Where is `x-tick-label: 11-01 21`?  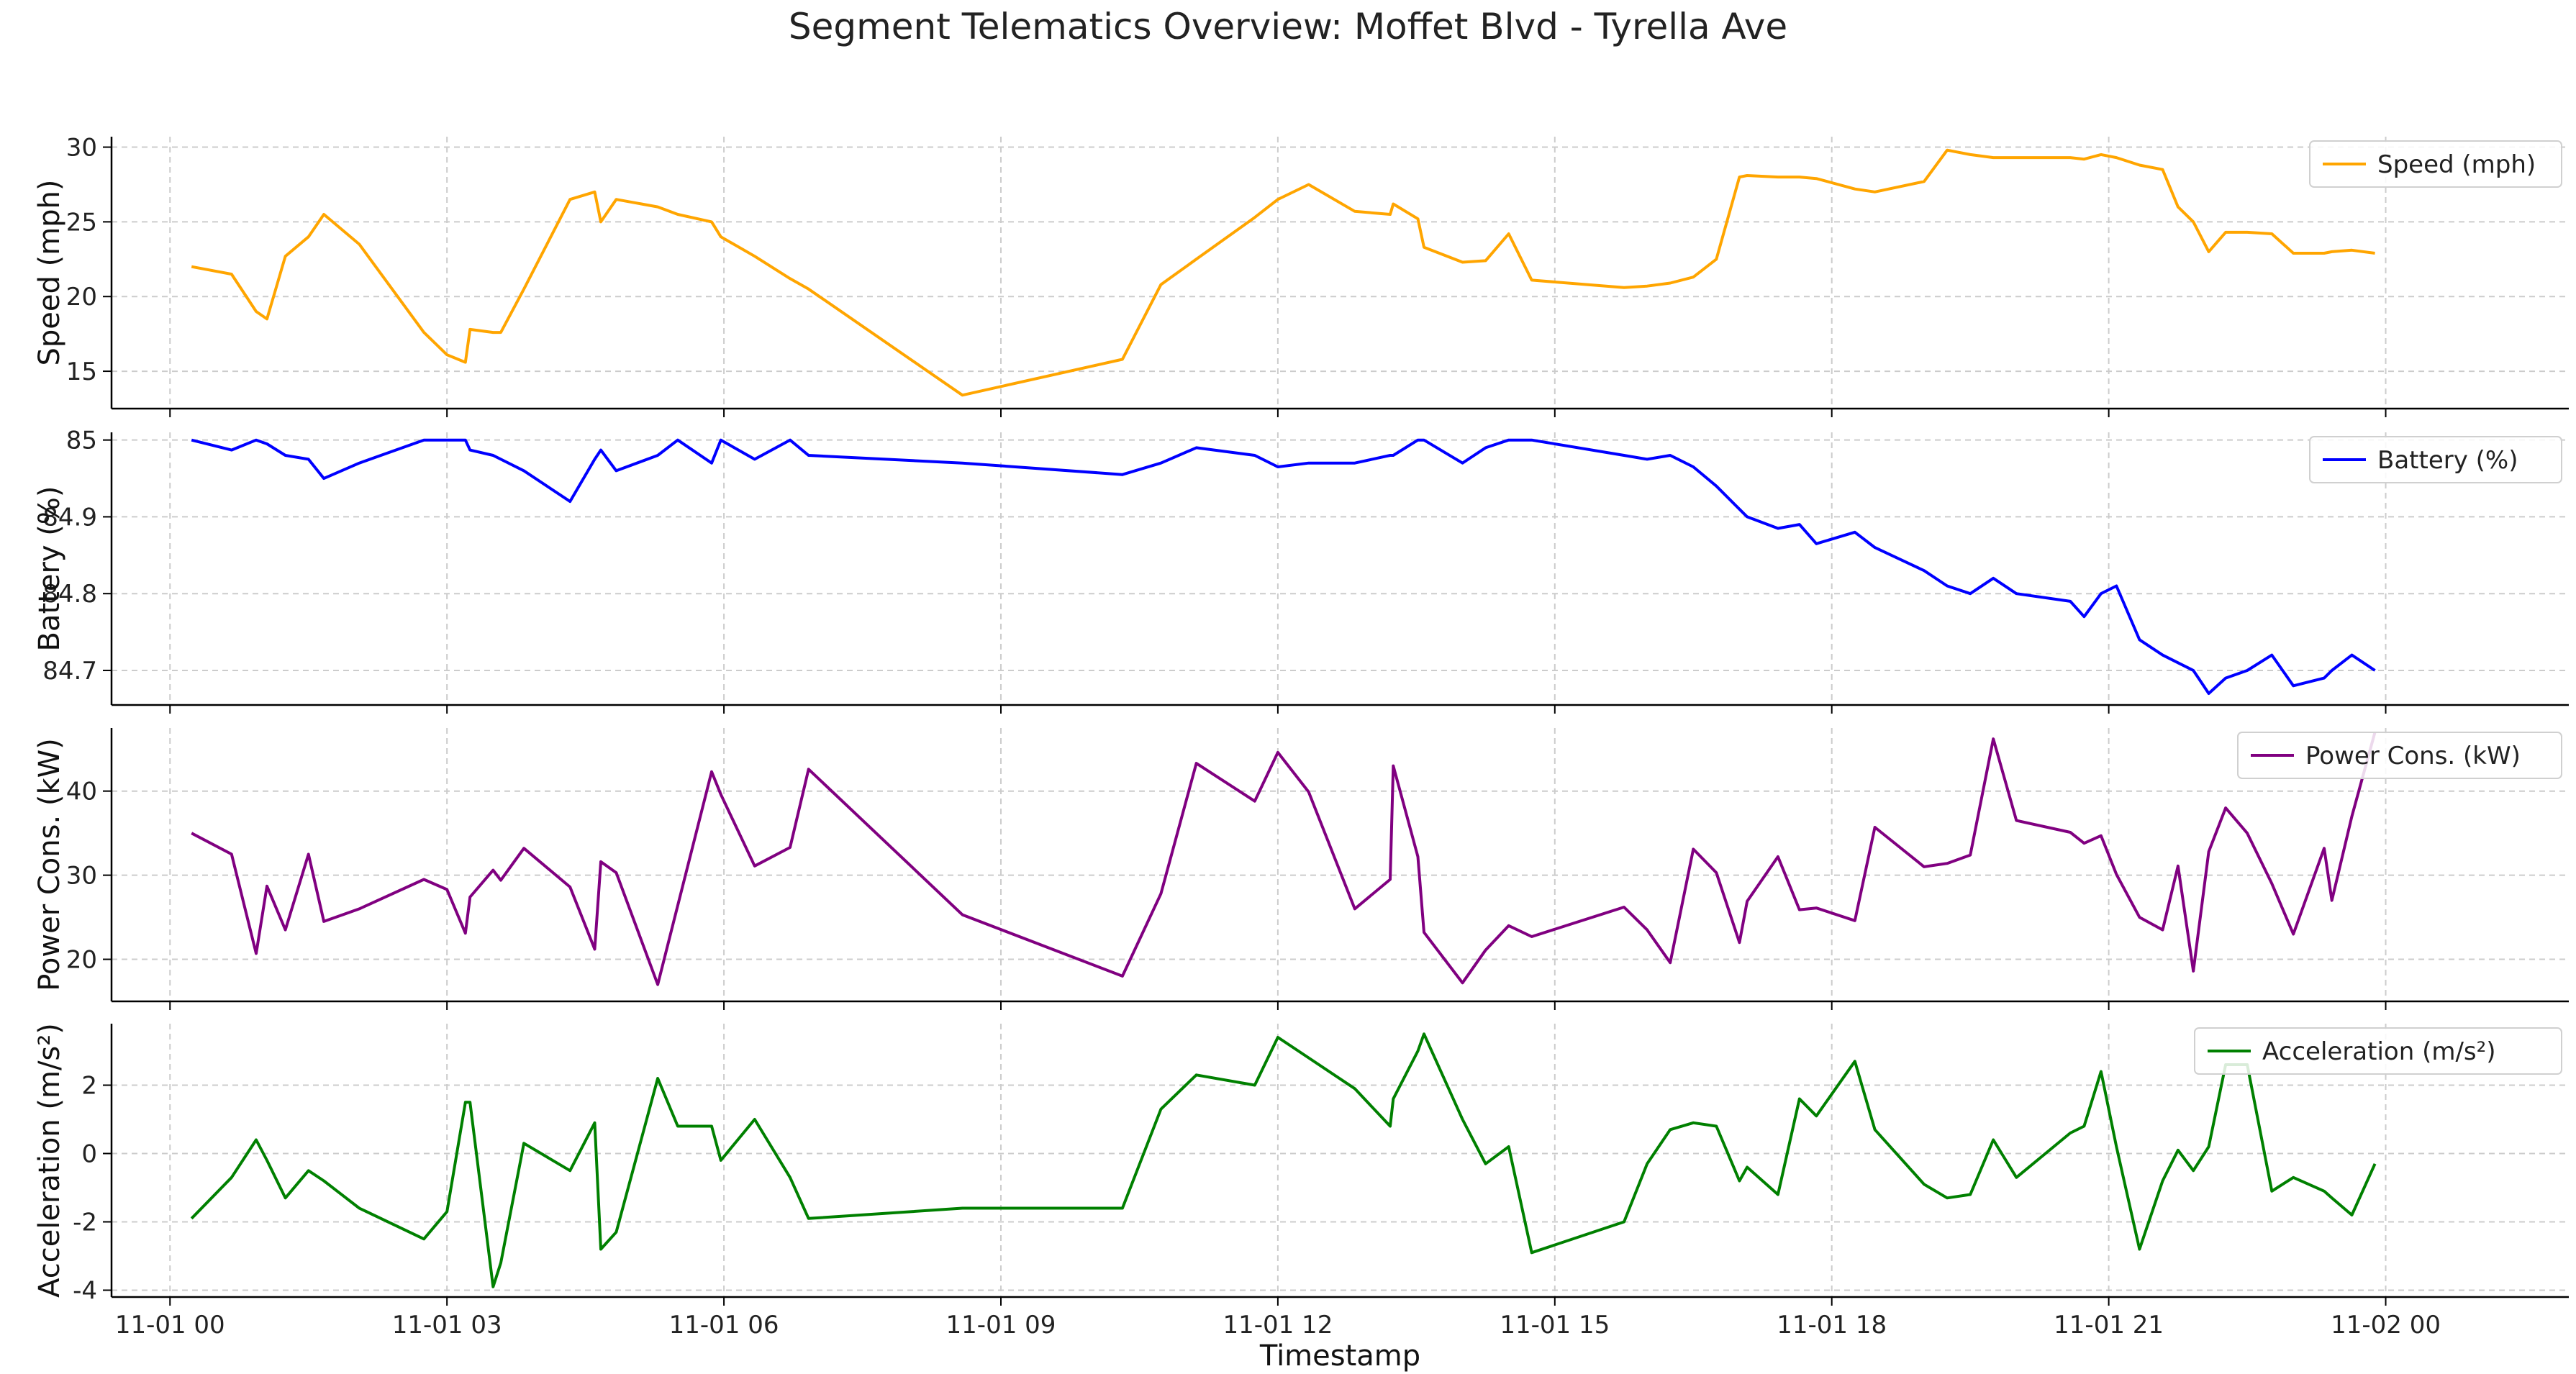
x-tick-label: 11-01 21 is located at coordinates (2109, 1325).